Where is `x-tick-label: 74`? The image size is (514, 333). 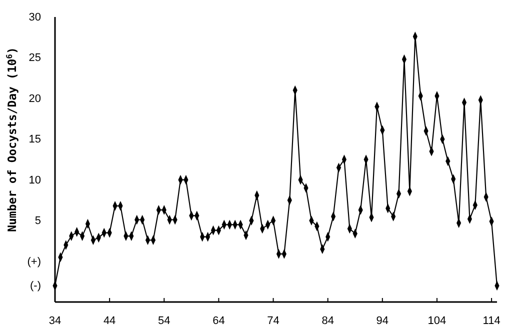
x-tick-label: 74 is located at coordinates (273, 320).